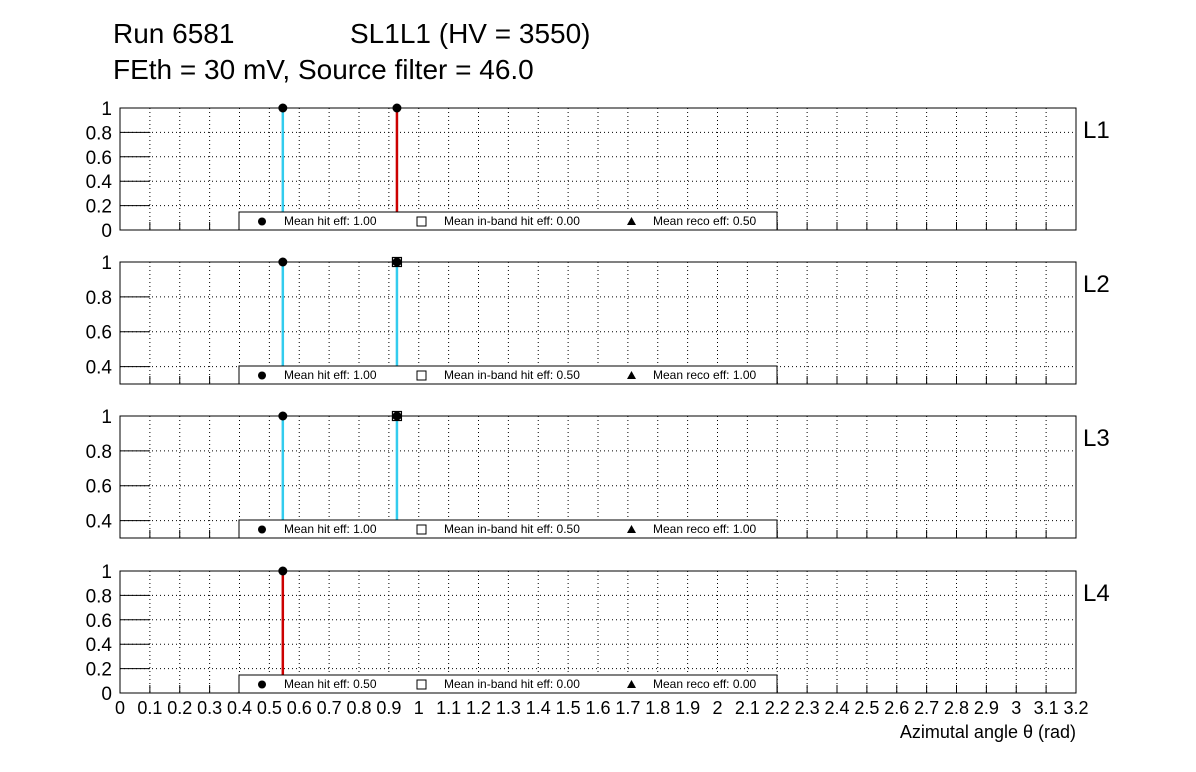 The width and height of the screenshot is (1196, 772). What do you see at coordinates (1096, 130) in the screenshot?
I see `panel-label: L1` at bounding box center [1096, 130].